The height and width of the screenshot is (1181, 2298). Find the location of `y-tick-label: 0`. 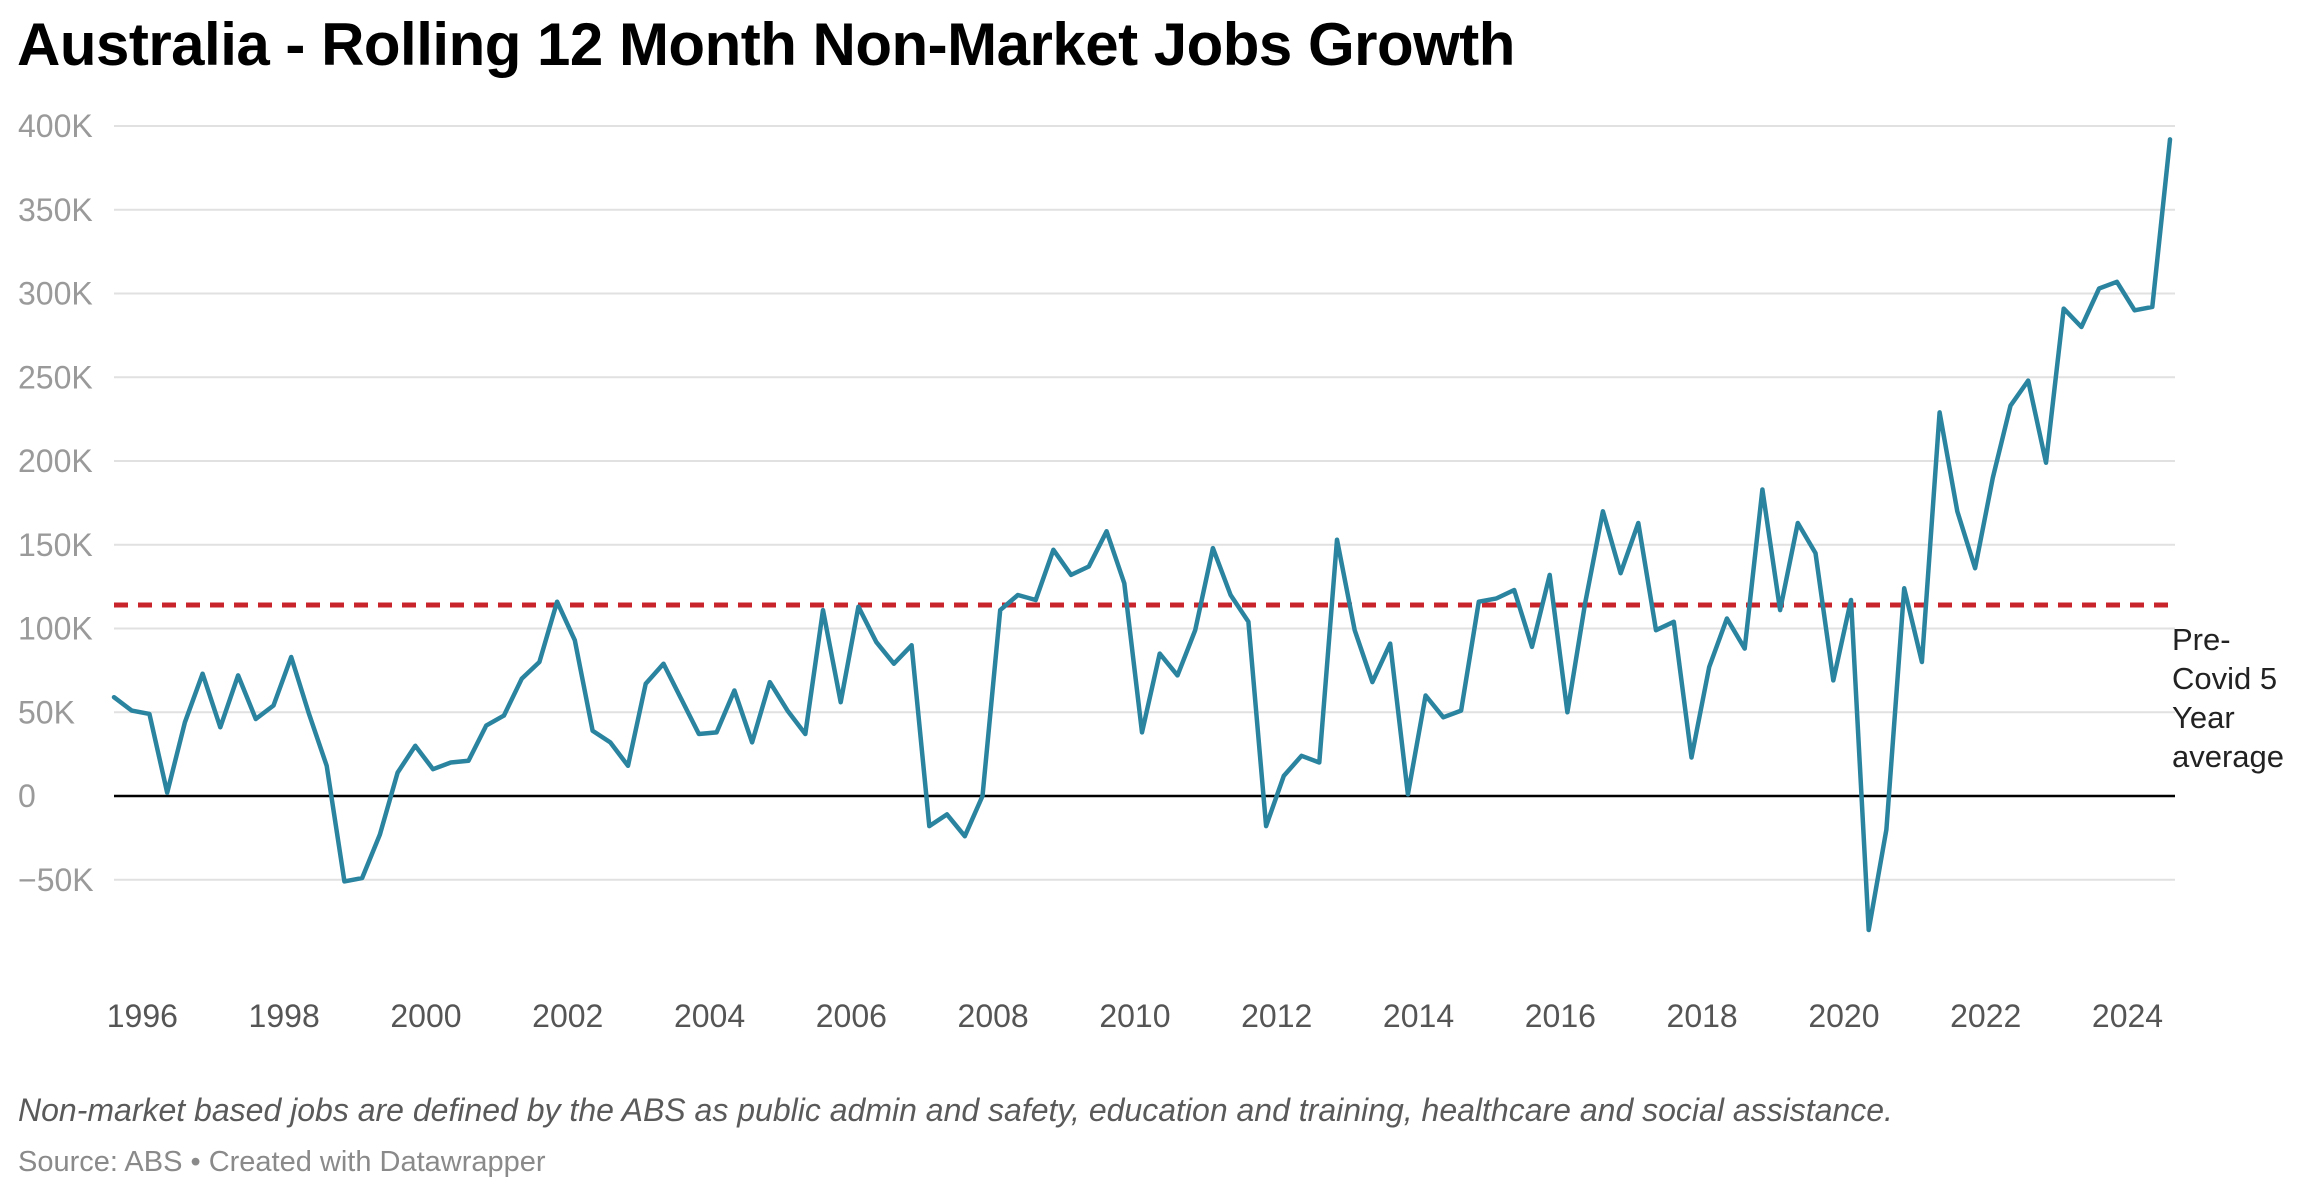

y-tick-label: 0 is located at coordinates (27, 796).